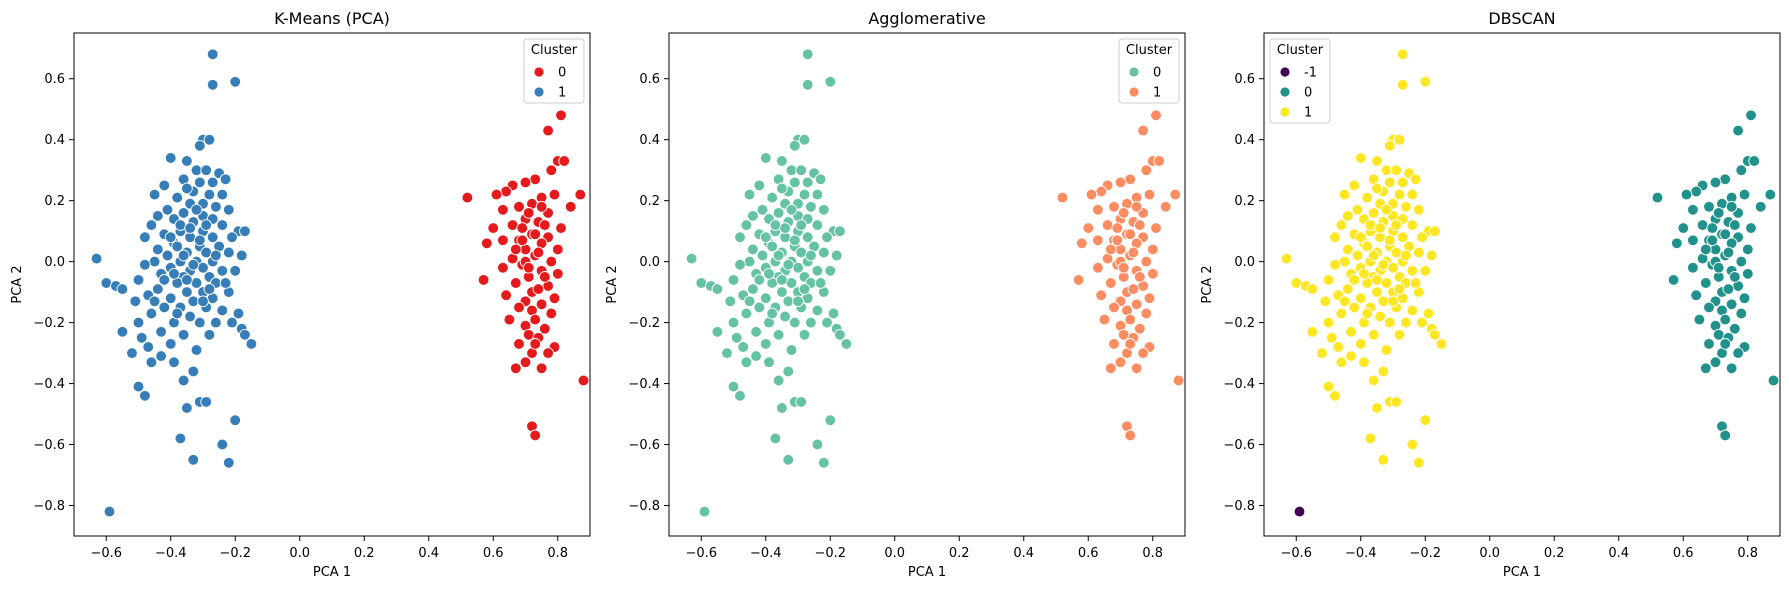 Image resolution: width=1789 pixels, height=590 pixels. I want to click on legend-box, so click(1300, 81).